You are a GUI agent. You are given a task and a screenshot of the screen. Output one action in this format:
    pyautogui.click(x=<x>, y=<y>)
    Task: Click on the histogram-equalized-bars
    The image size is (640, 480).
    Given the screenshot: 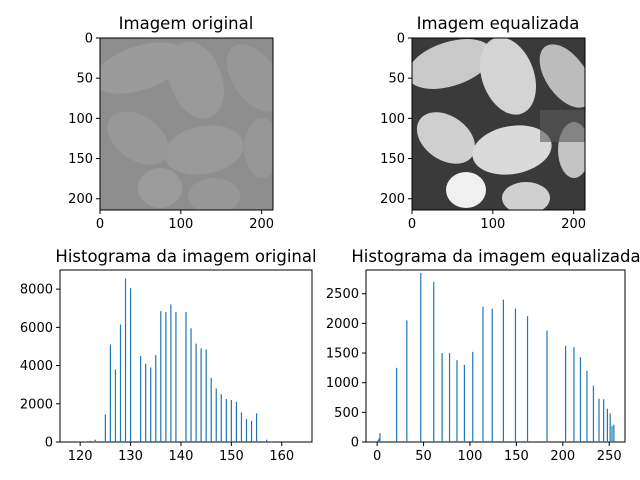 What is the action you would take?
    pyautogui.click(x=496, y=357)
    